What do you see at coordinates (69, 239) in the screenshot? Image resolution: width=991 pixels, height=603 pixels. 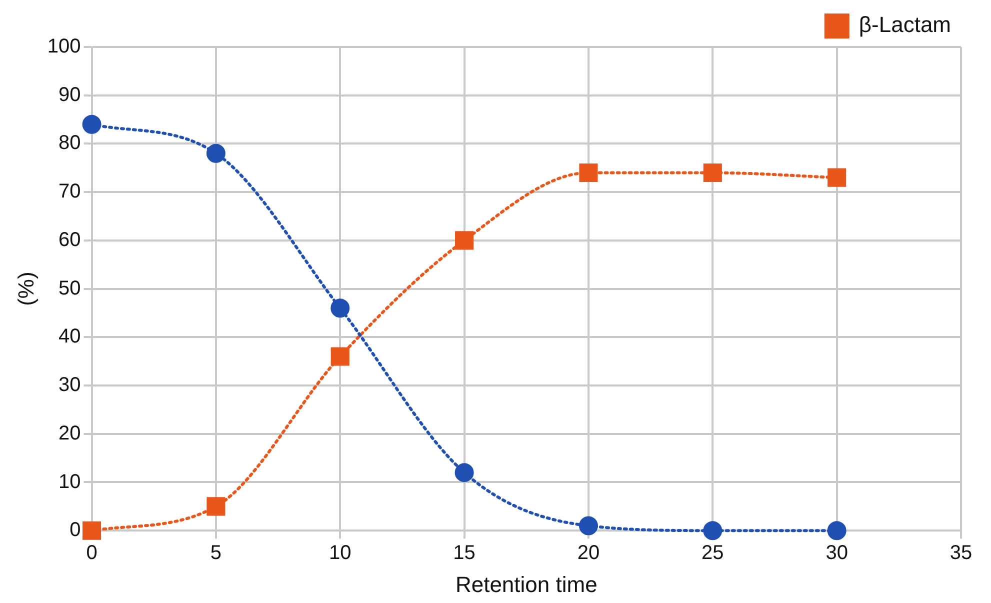 I see `y-tick-label: 60` at bounding box center [69, 239].